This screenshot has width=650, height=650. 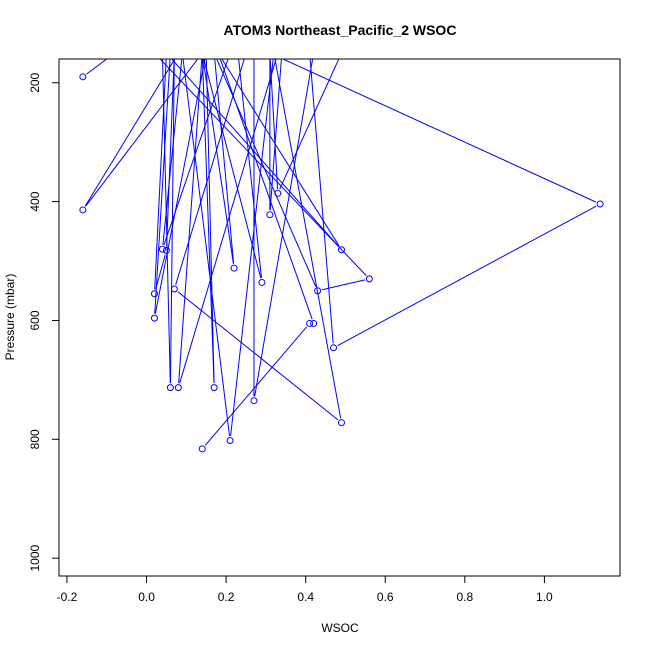 I want to click on x-axis: -0.2 0.0 0.2 0.4 0.6 0.8 1.0, so click(x=305, y=589).